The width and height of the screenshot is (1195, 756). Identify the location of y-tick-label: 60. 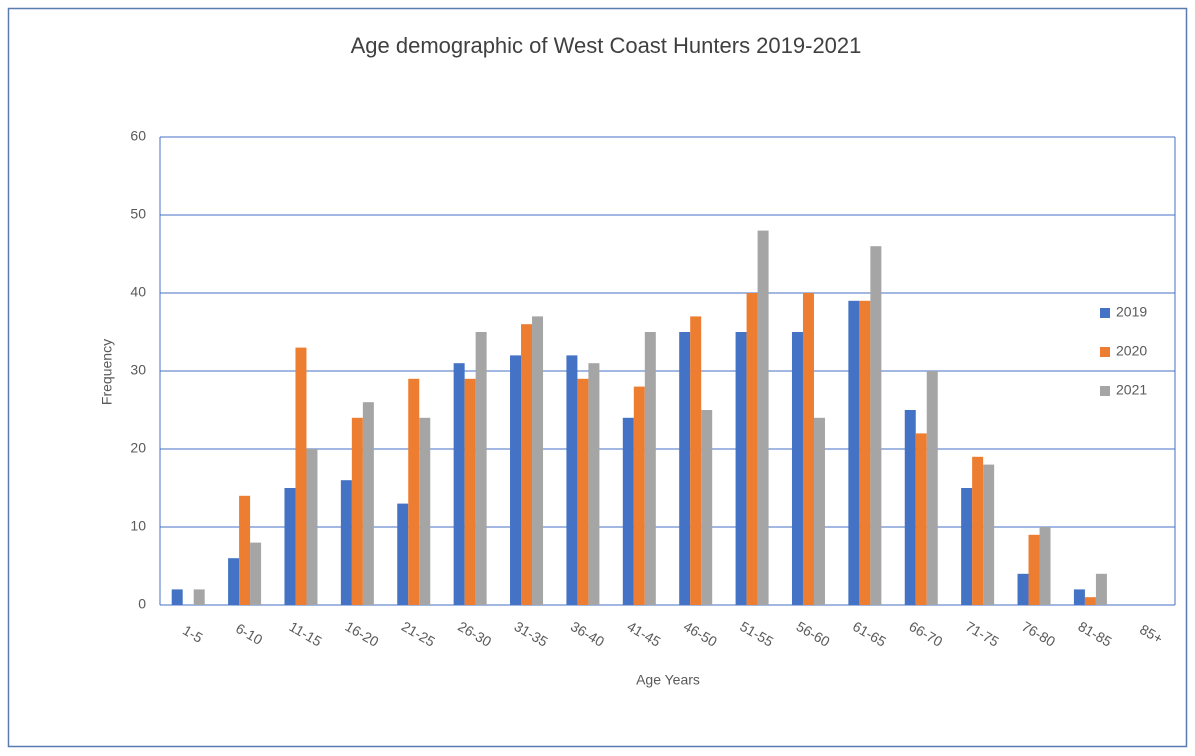
(138, 136).